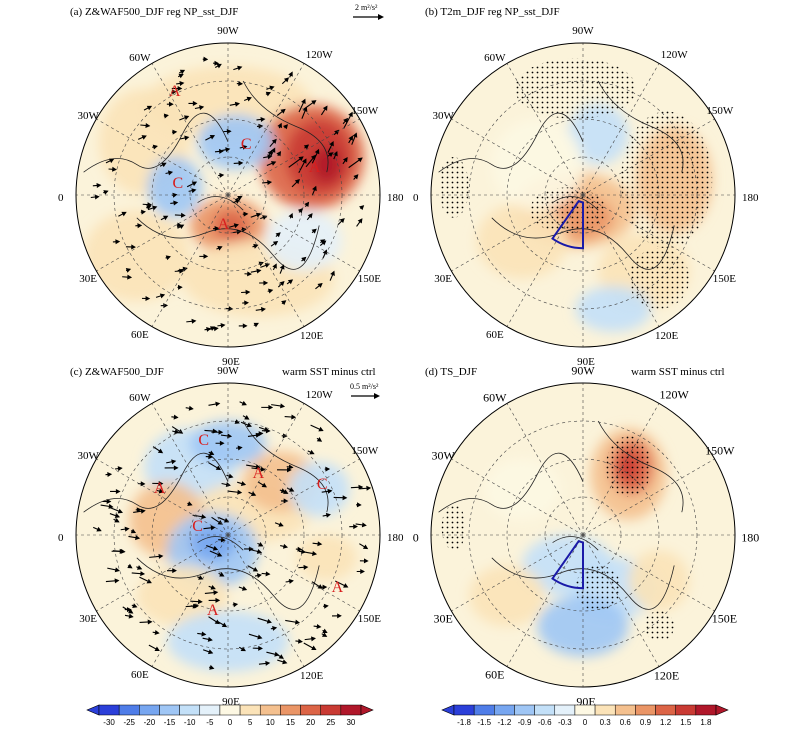  What do you see at coordinates (674, 55) in the screenshot?
I see `longitude-label-tr: 120W` at bounding box center [674, 55].